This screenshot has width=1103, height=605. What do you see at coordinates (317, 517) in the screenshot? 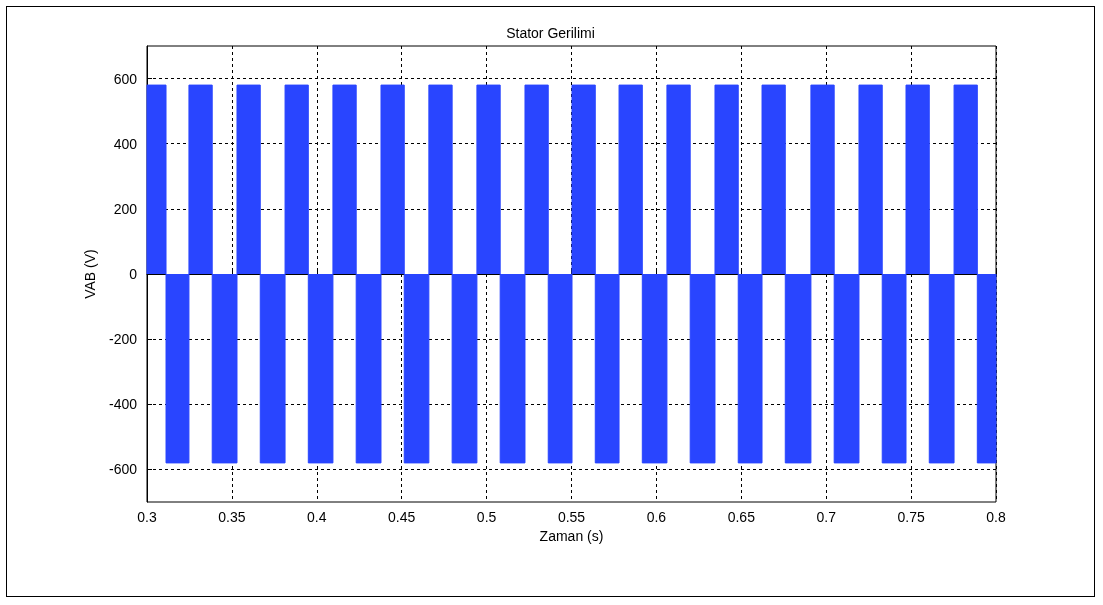
I see `x-tick-label: 0.4` at bounding box center [317, 517].